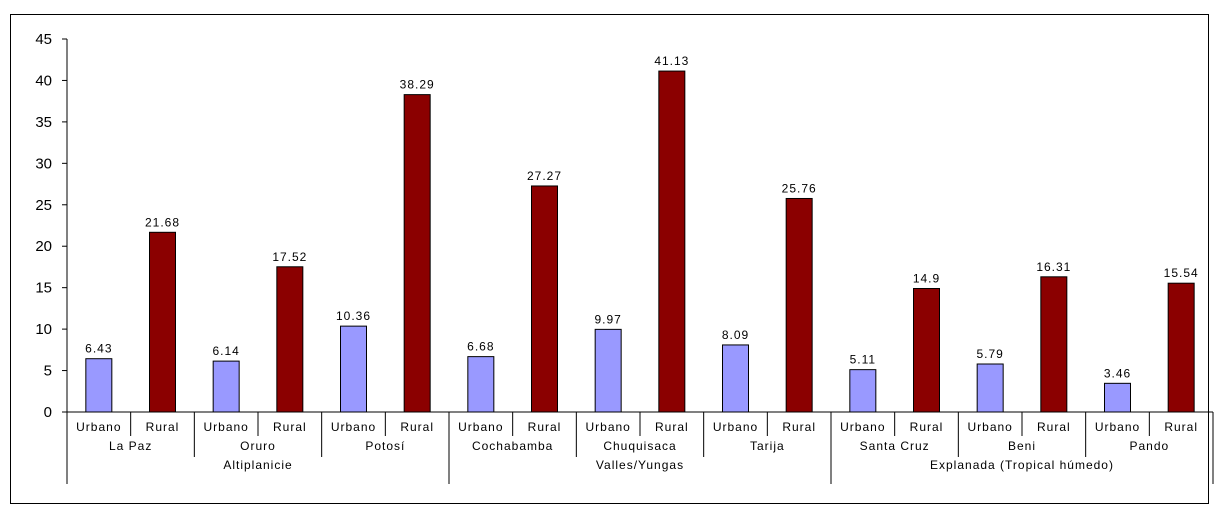  Describe the element at coordinates (43, 246) in the screenshot. I see `y-tick-label: 20` at that location.